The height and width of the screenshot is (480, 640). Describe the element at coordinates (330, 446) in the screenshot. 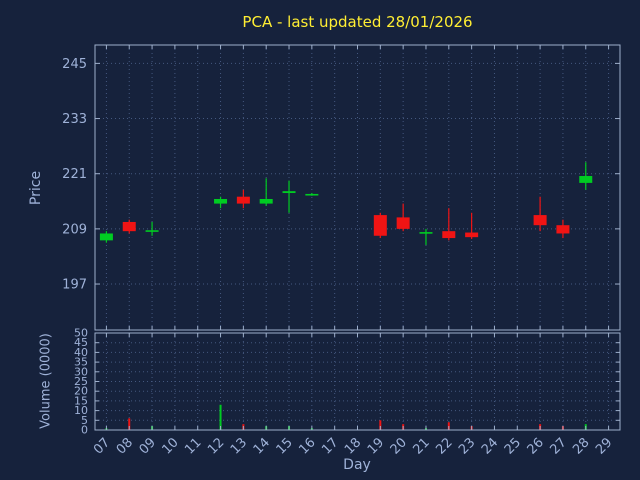

I see `x-tick-label: 17` at that location.